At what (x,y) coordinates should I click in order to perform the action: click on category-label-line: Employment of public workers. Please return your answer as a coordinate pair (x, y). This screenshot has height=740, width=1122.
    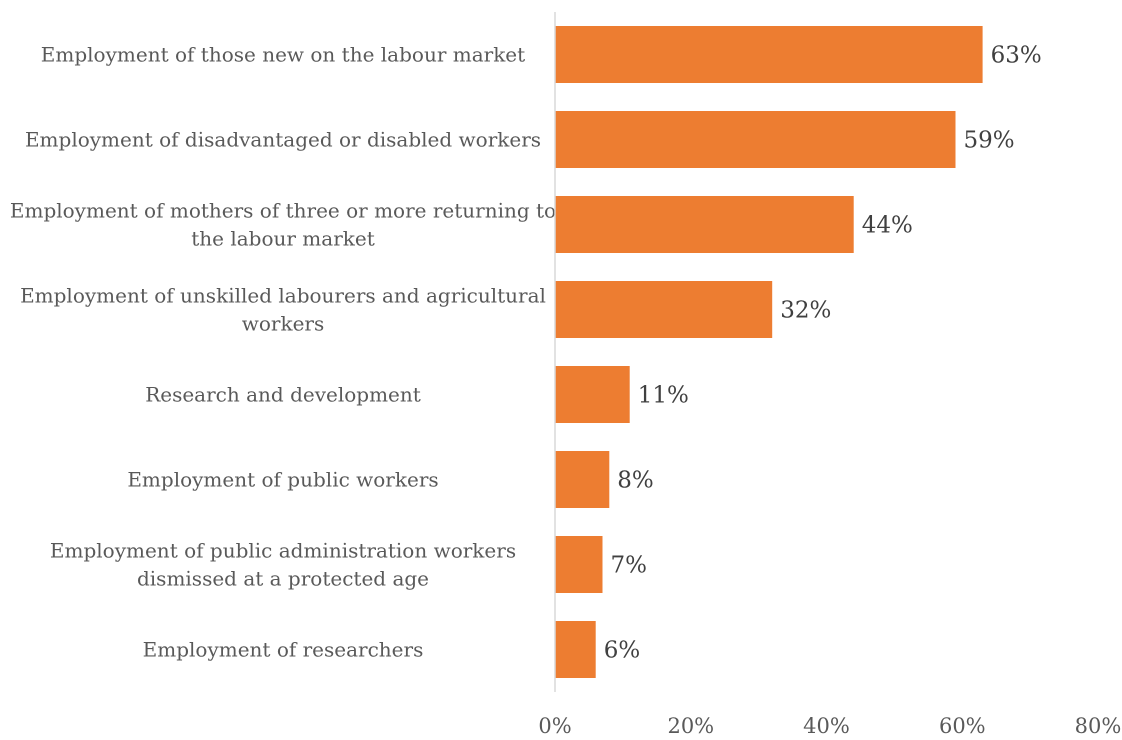
    Looking at the image, I should click on (282, 480).